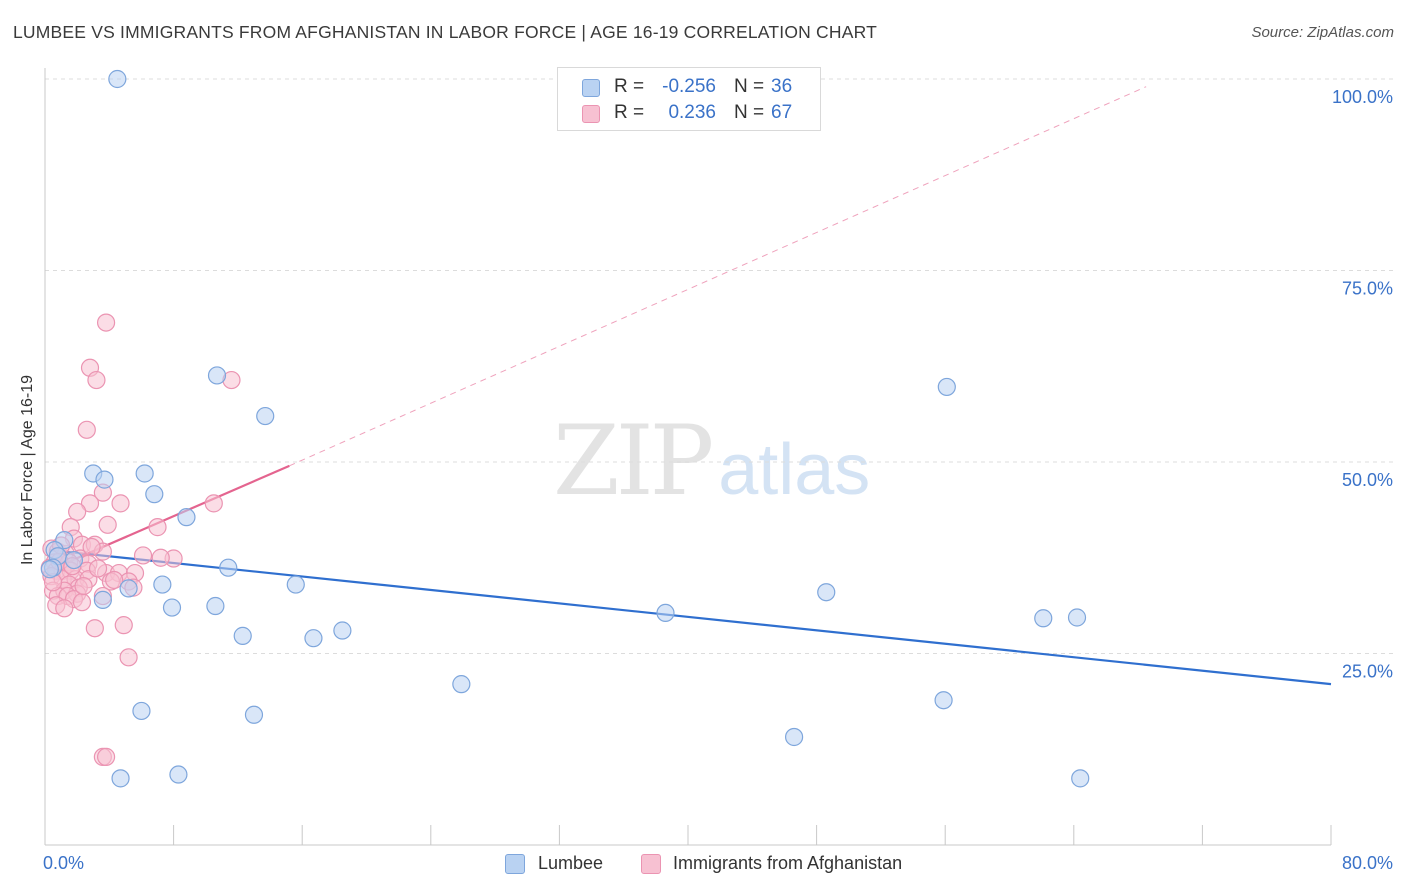 The image size is (1406, 892). I want to click on lumbee-legend-swatch, so click(515, 864).